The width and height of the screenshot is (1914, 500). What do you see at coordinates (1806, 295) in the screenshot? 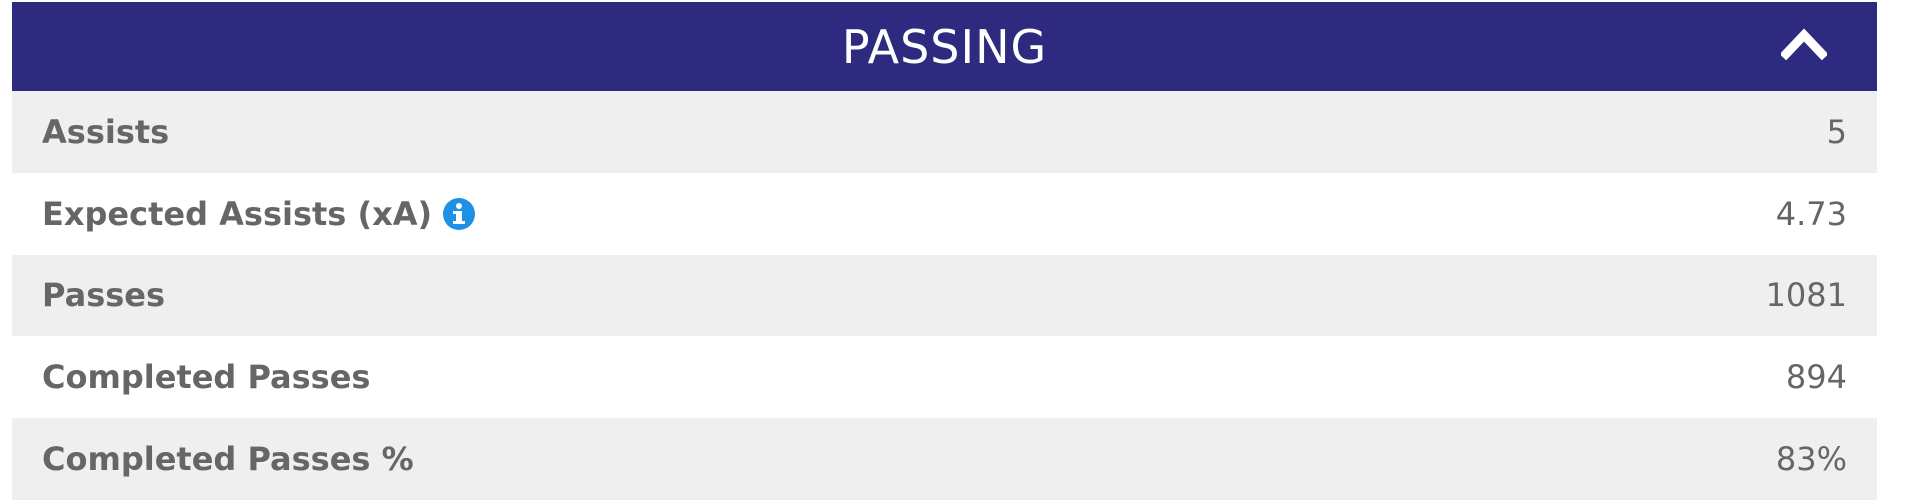
I see `stat-value: 1081` at bounding box center [1806, 295].